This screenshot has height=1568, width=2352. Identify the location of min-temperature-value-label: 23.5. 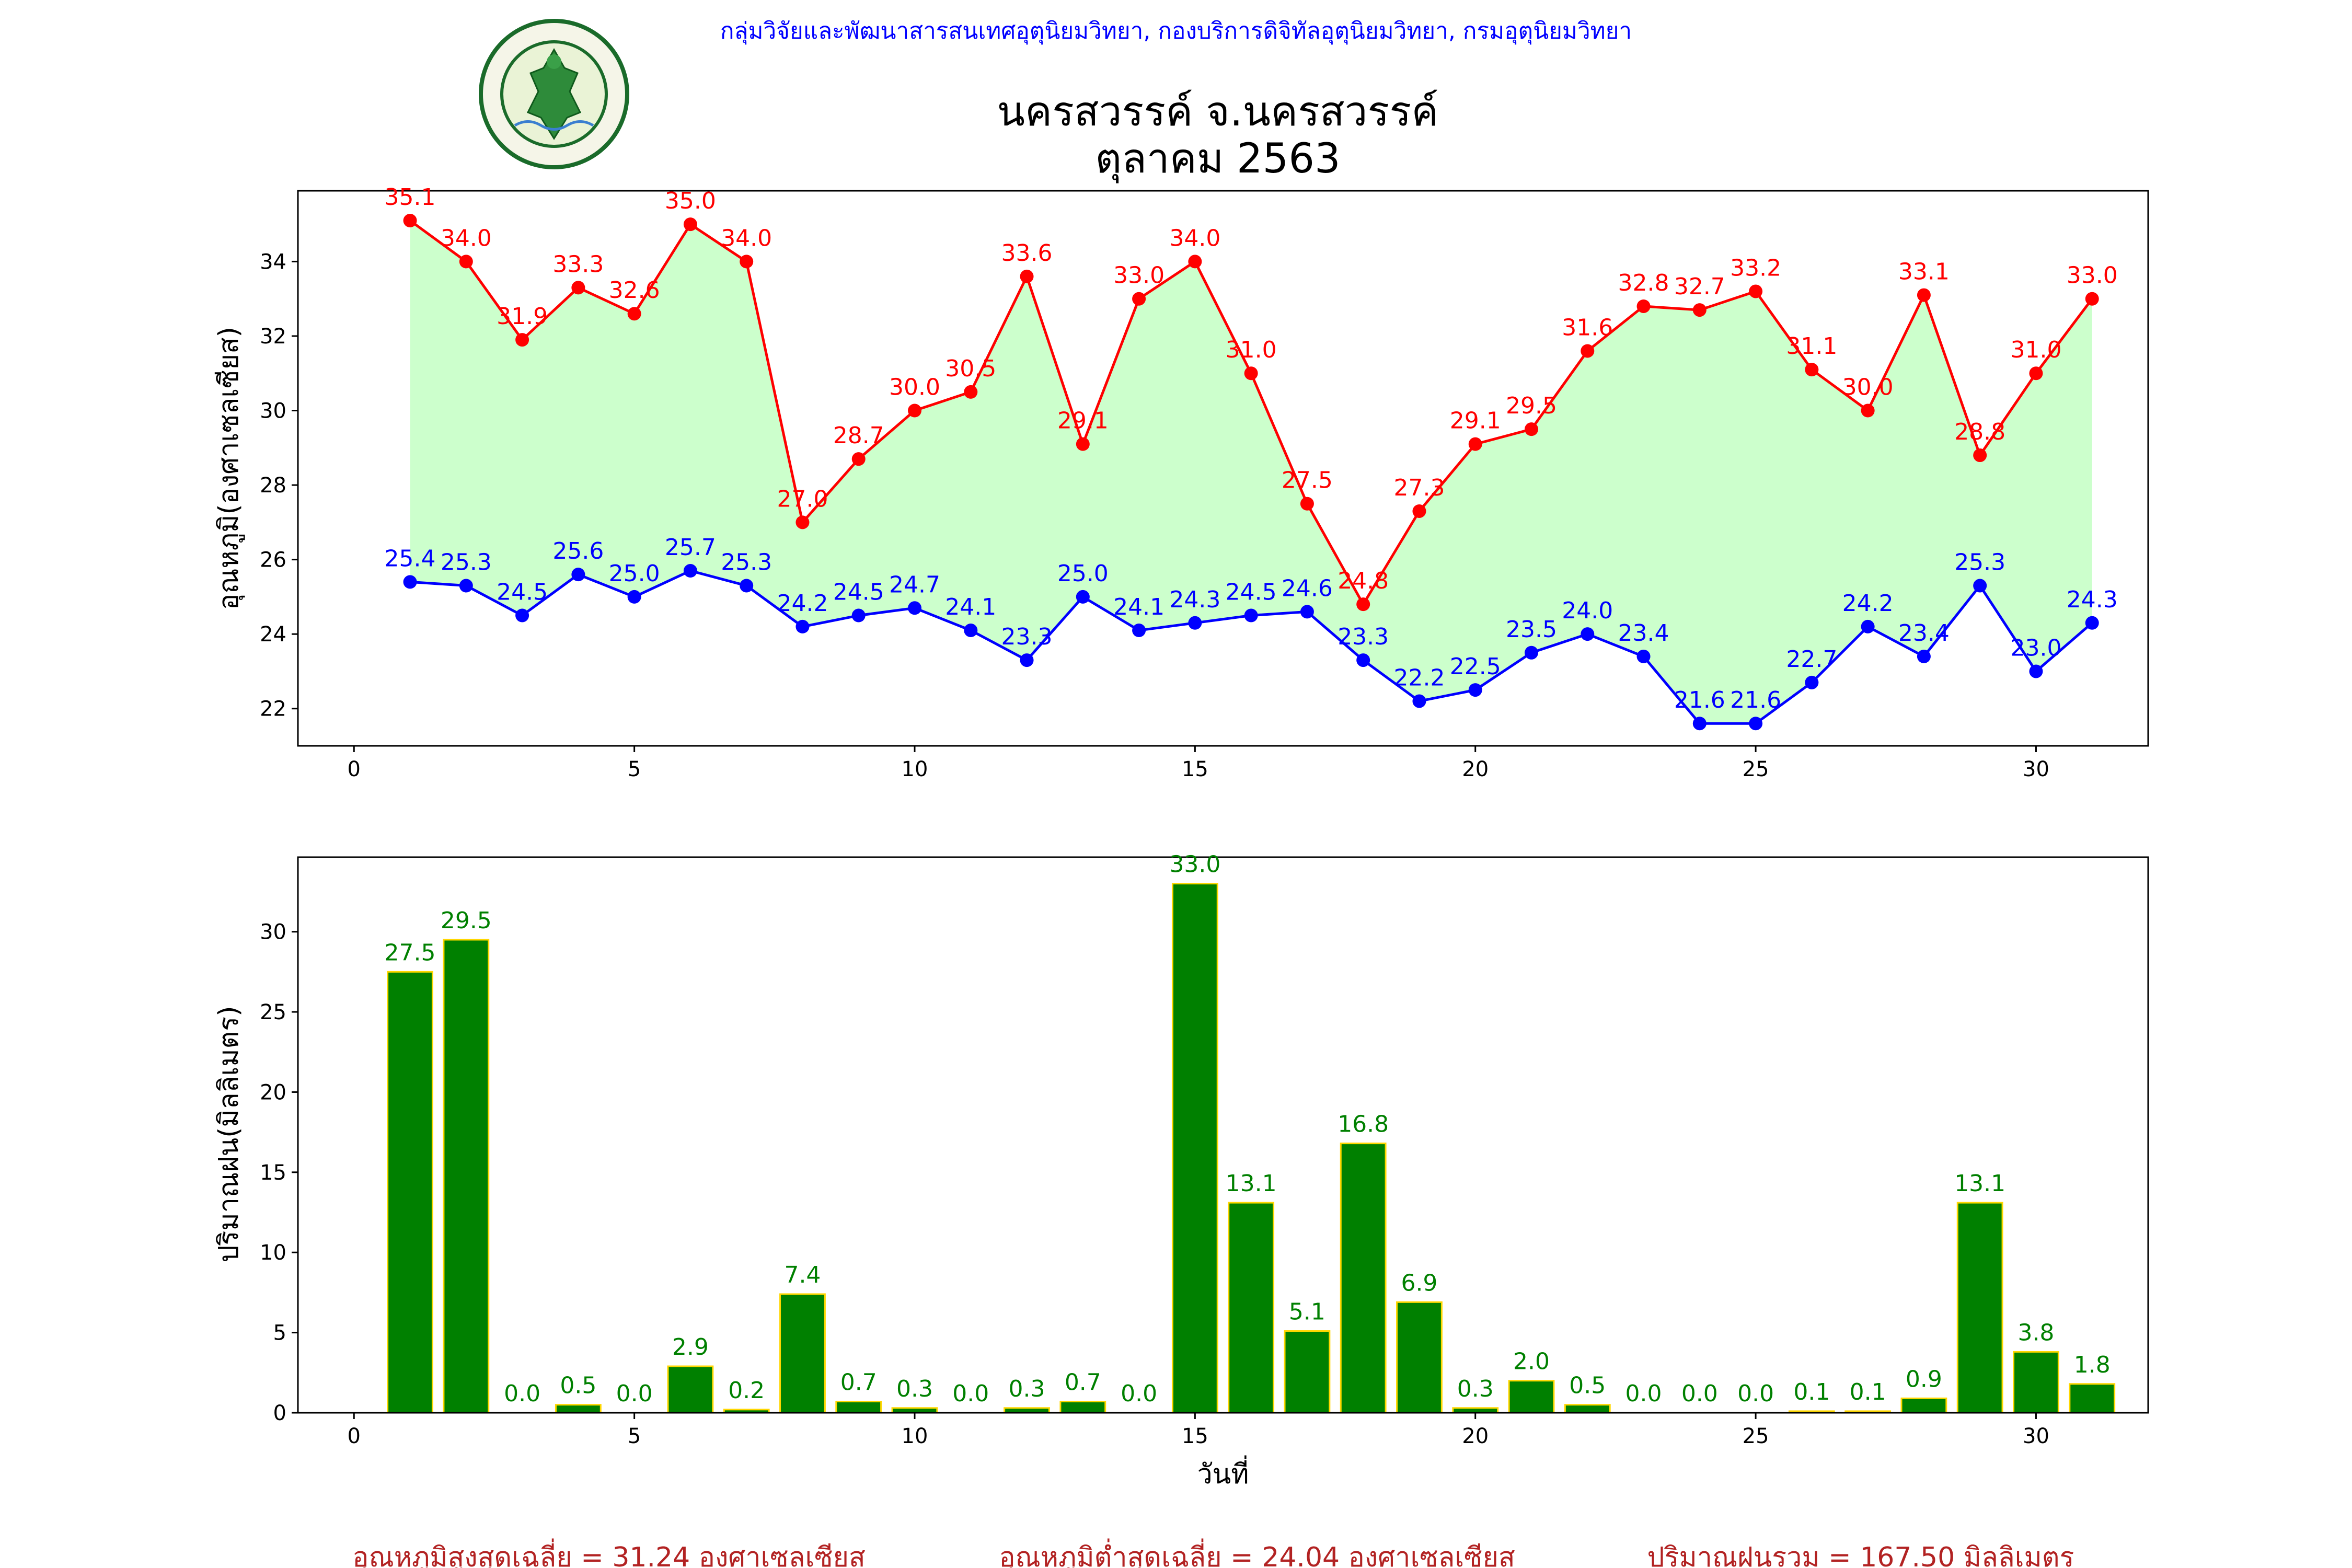
(1531, 629).